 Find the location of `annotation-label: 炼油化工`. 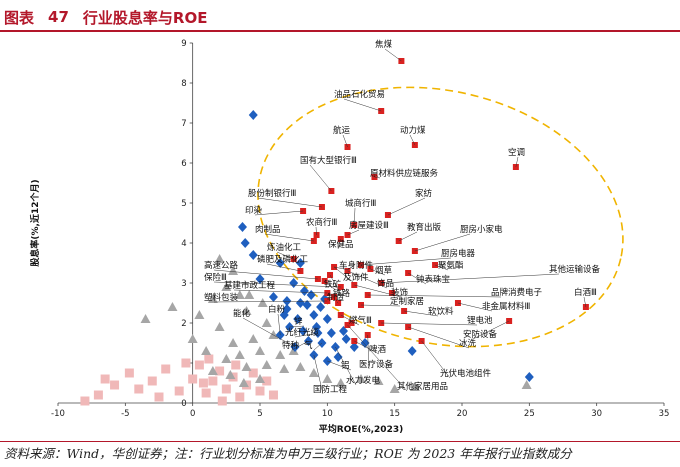

annotation-label: 炼油化工 is located at coordinates (284, 247).